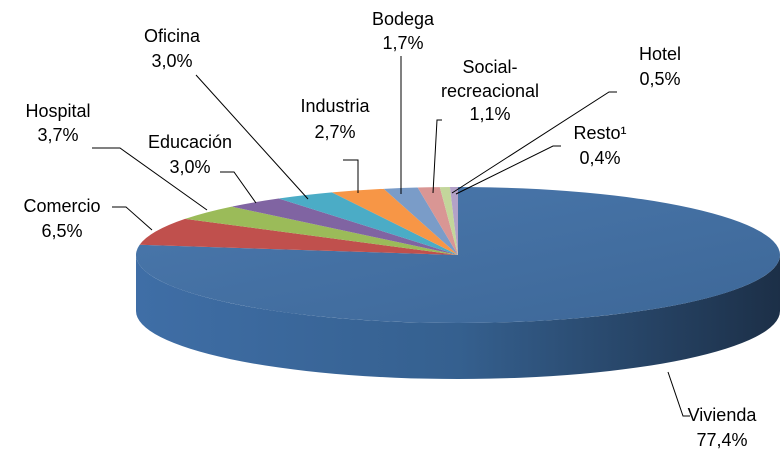 This screenshot has height=453, width=781. Describe the element at coordinates (190, 142) in the screenshot. I see `slice-label: Educación` at that location.